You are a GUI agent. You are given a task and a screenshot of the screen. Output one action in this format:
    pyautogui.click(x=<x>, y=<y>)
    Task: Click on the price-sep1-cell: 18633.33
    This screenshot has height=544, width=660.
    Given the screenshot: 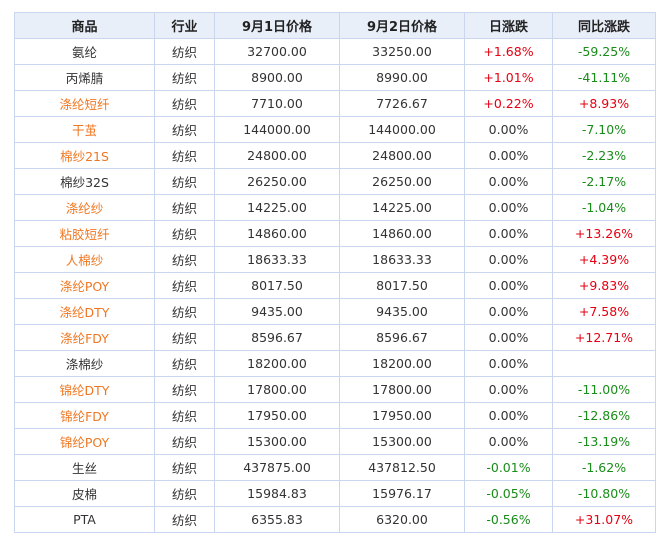 What is the action you would take?
    pyautogui.click(x=277, y=259)
    